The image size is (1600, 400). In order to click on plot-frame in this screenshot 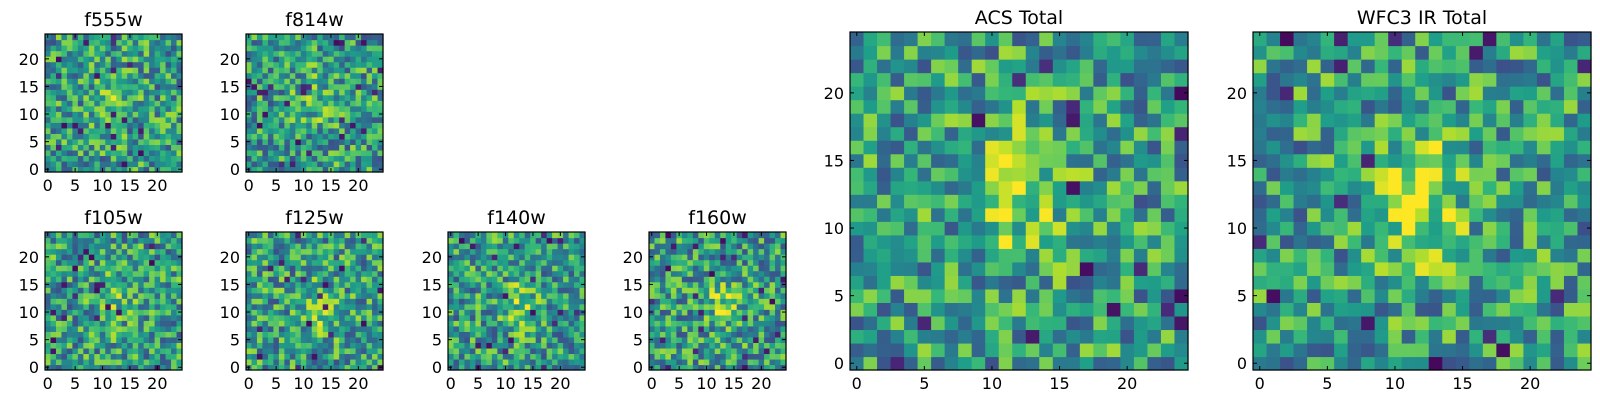, I will do `click(314, 301)`.